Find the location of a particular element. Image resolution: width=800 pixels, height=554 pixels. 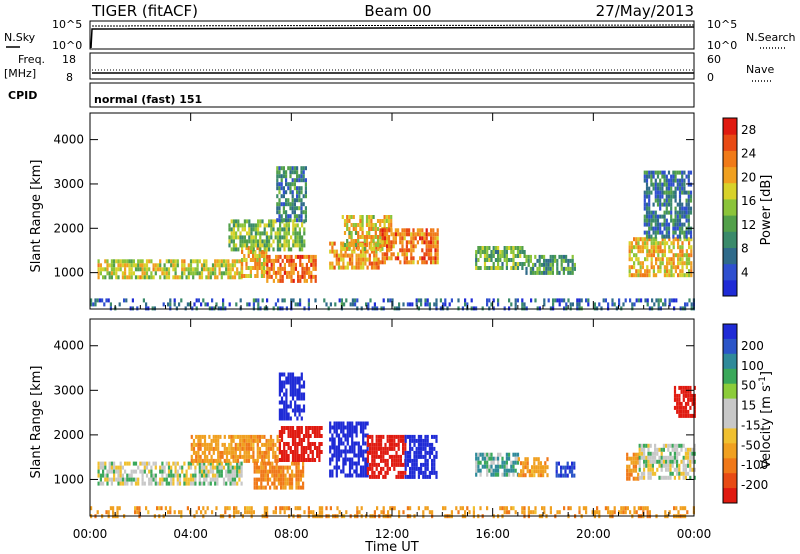

cpid-label: CPID is located at coordinates (22, 95).